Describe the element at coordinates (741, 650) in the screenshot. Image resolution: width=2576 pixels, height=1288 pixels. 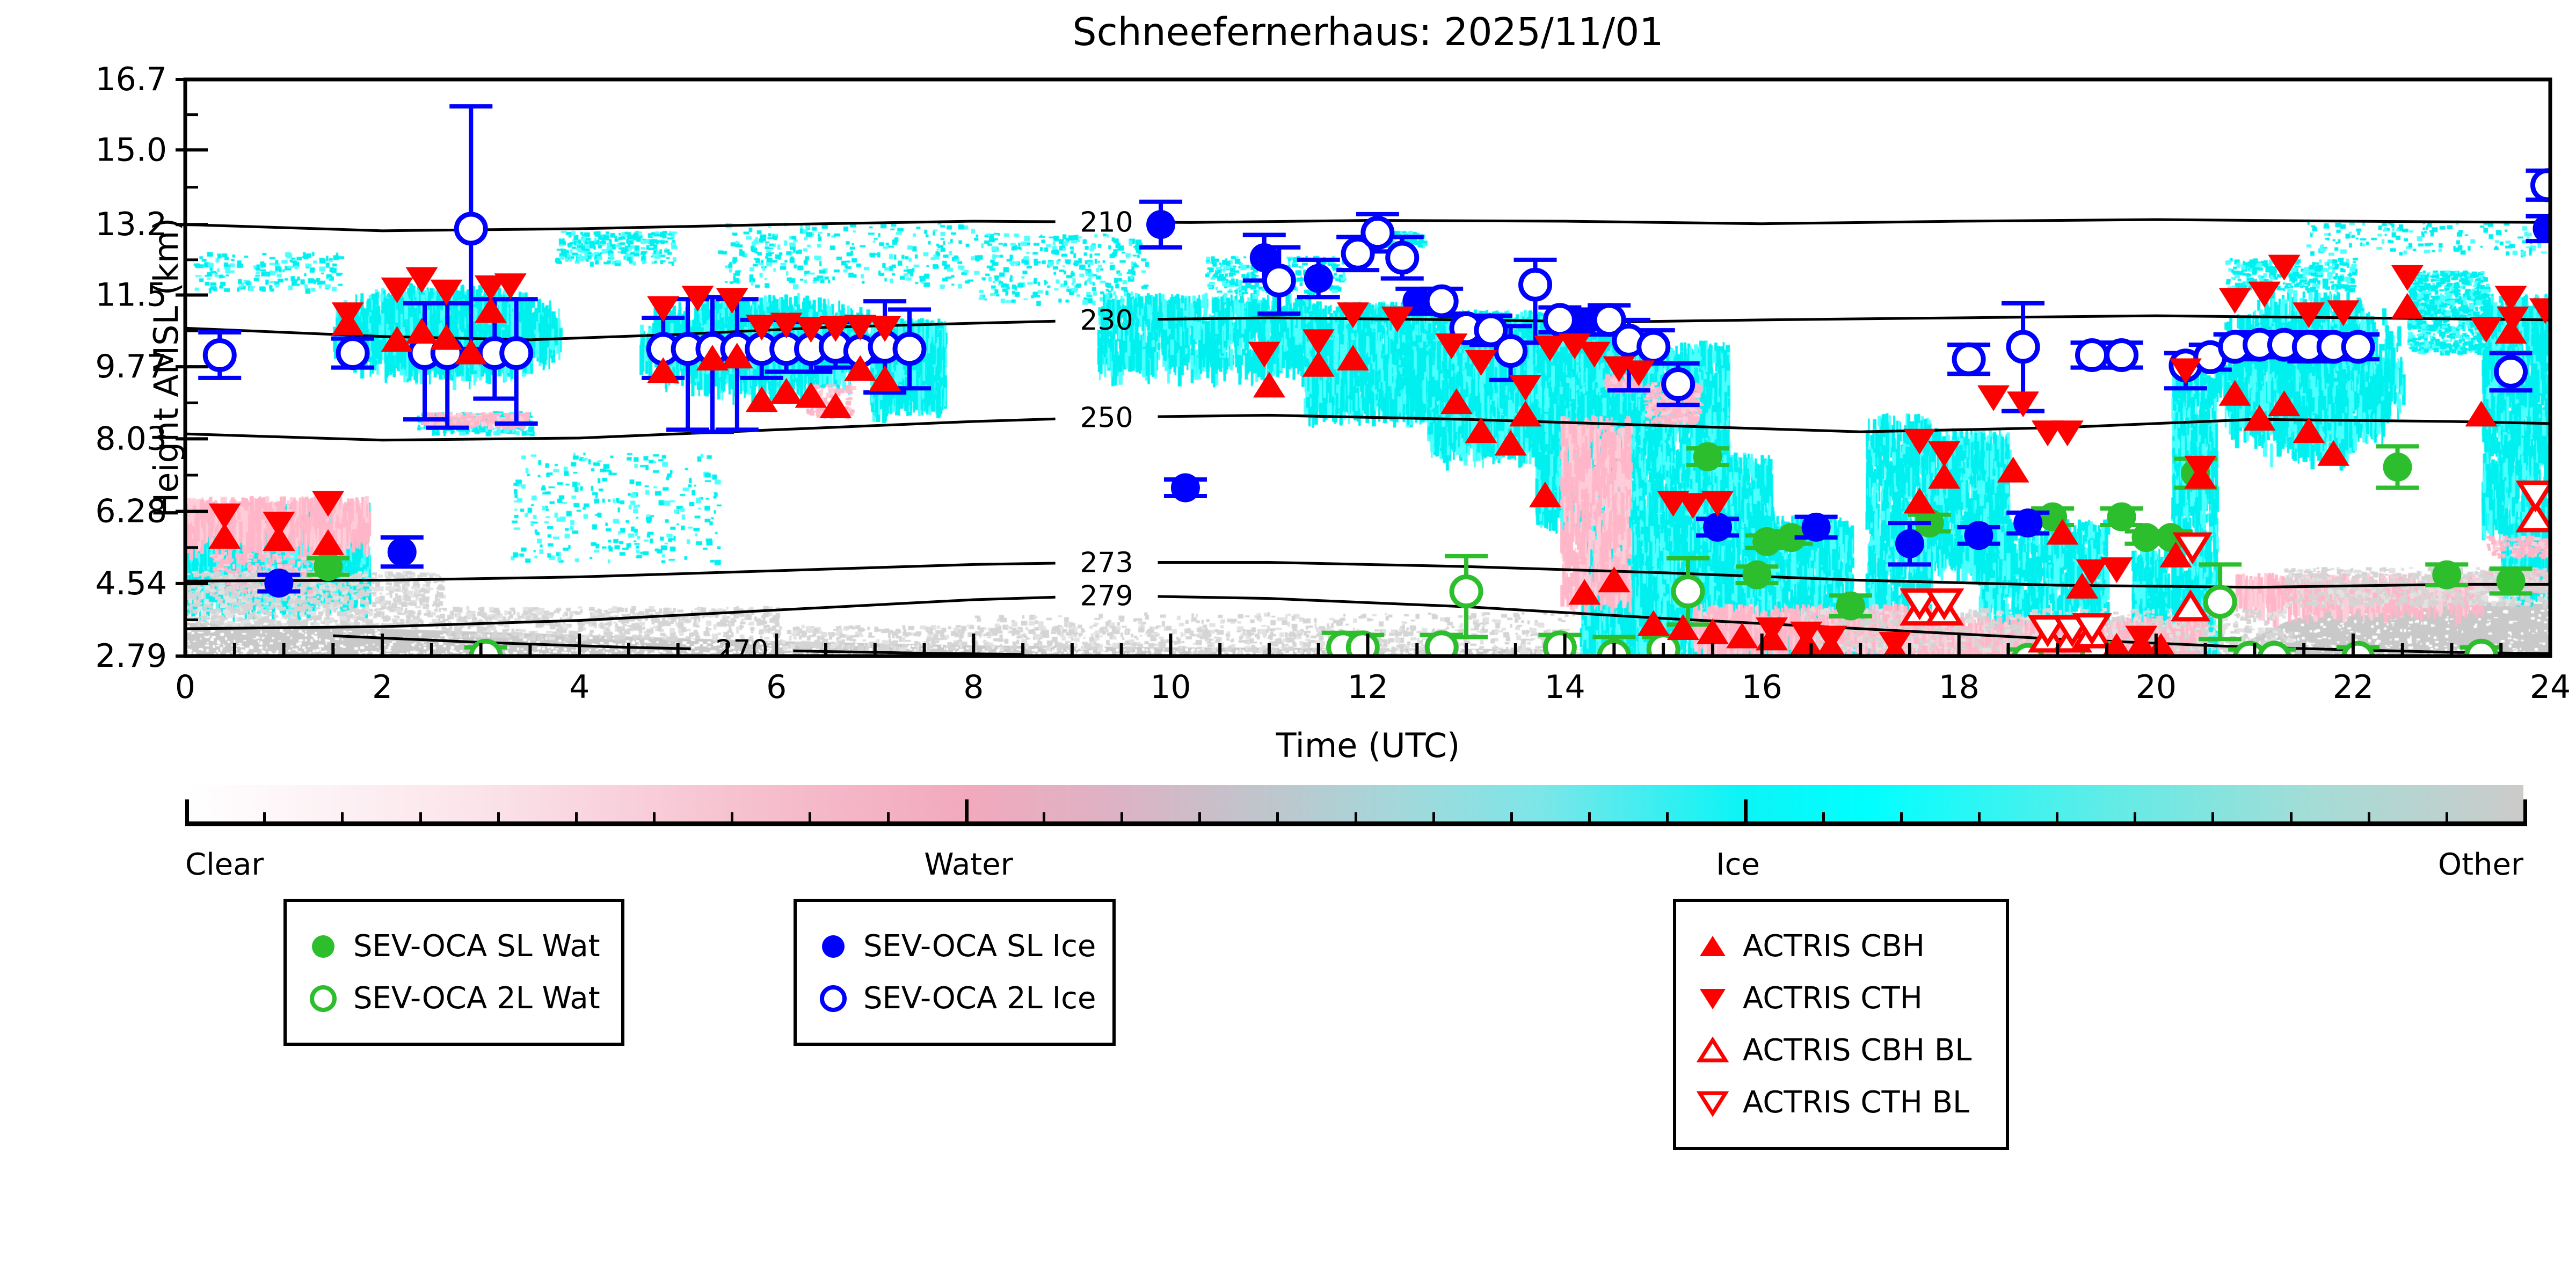
I see `isotherm-label-270: 270` at that location.